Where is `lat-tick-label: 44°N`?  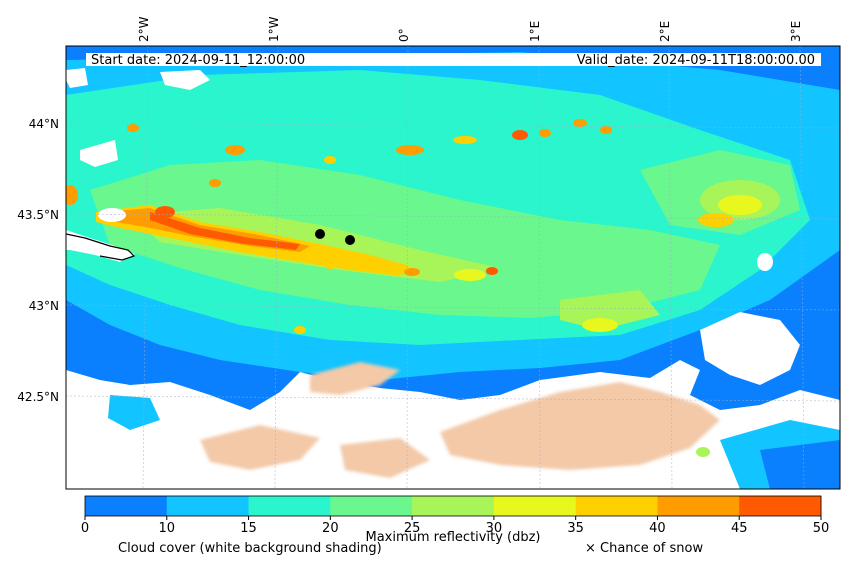
lat-tick-label: 44°N is located at coordinates (44, 124).